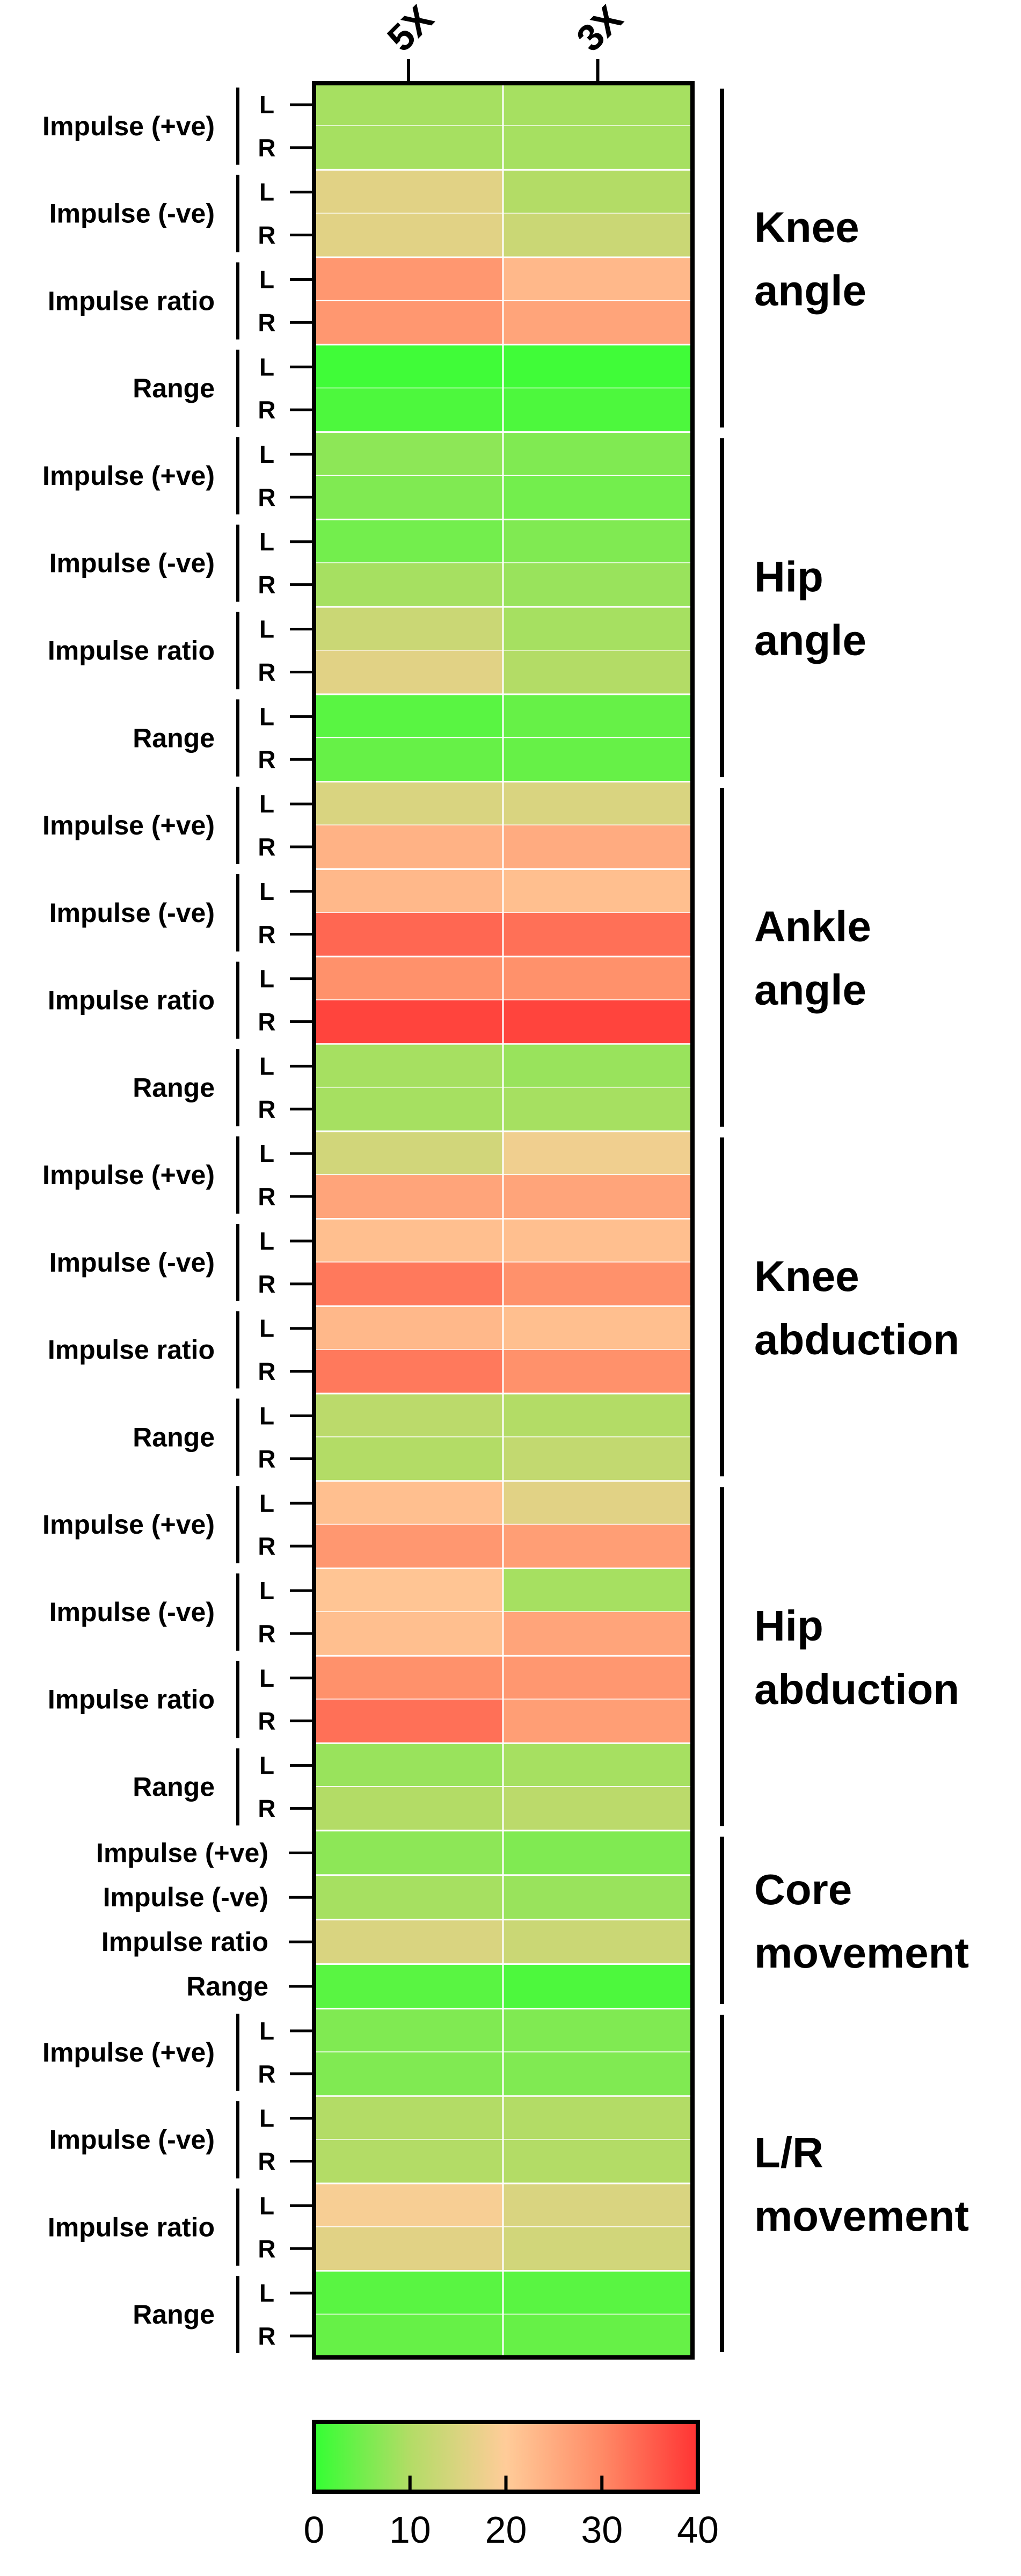 The image size is (1021, 2576). Describe the element at coordinates (408, 1591) in the screenshot. I see `heatmap-cell-hip-abduction-impulse-ve-l-5x` at that location.